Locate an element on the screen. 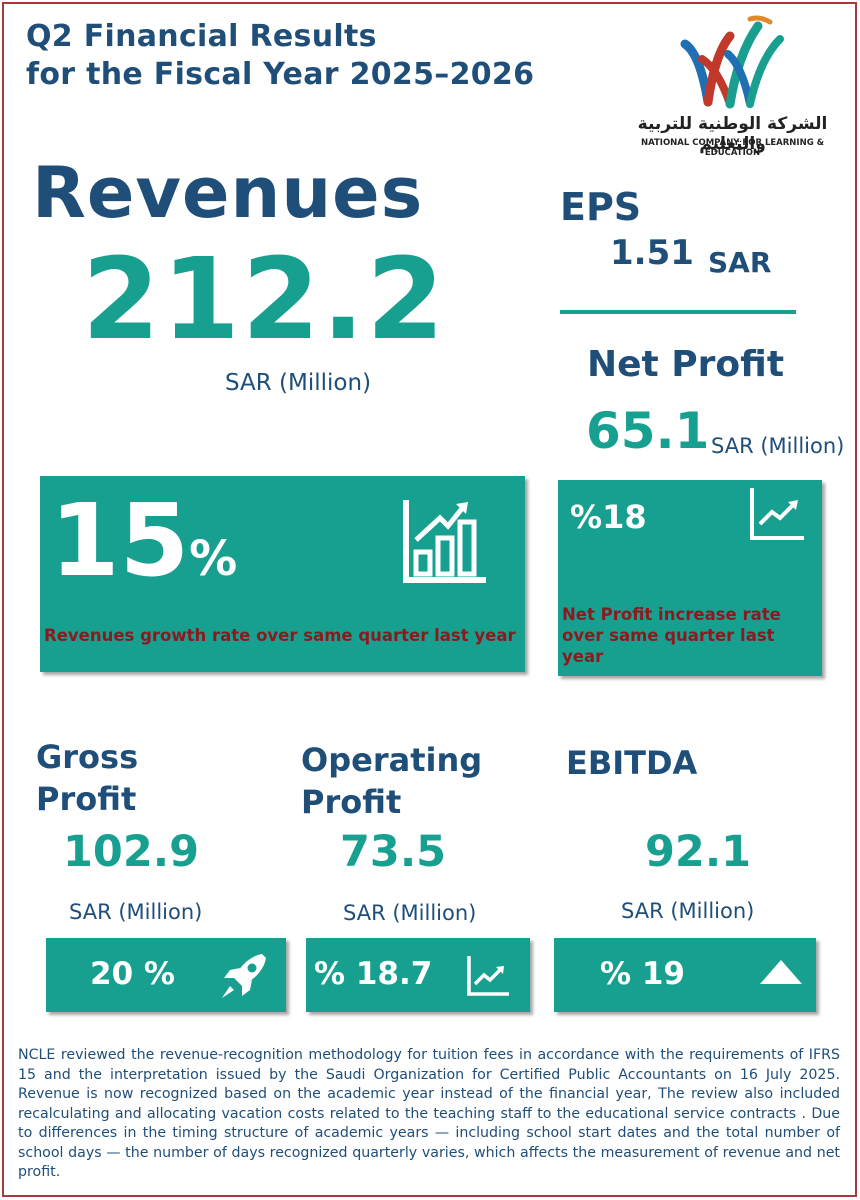 This screenshot has width=860, height=1200. operating-profit-change: % 18.7 is located at coordinates (373, 974).